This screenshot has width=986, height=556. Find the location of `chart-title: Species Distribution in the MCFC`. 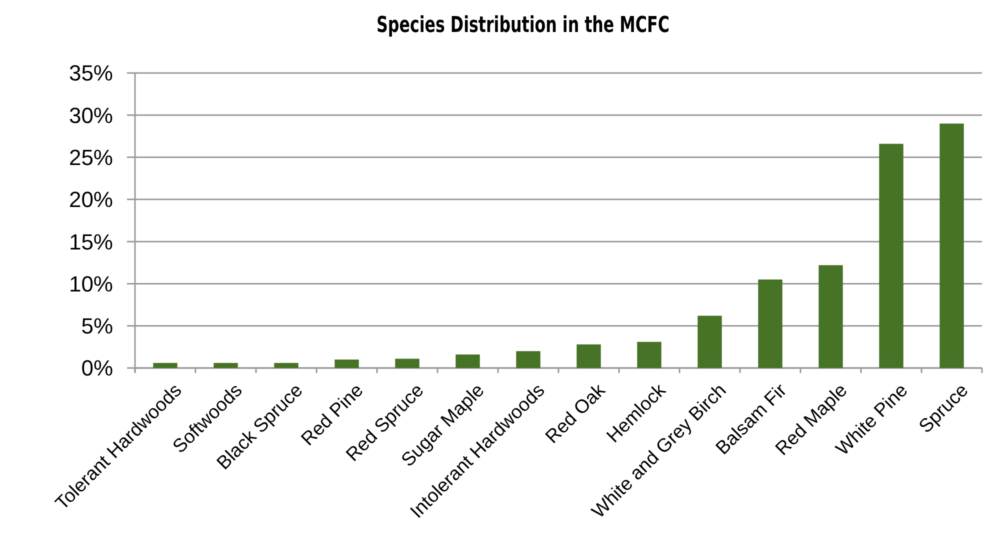

chart-title: Species Distribution in the MCFC is located at coordinates (523, 25).